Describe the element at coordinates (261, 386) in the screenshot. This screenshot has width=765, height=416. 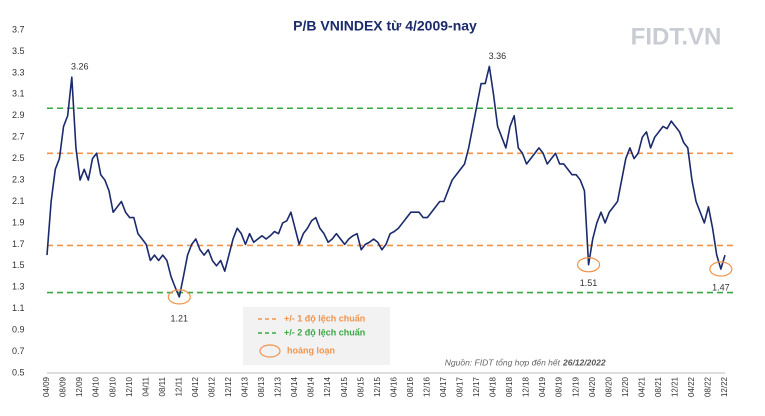
I see `x-tick-label: 08/13` at that location.